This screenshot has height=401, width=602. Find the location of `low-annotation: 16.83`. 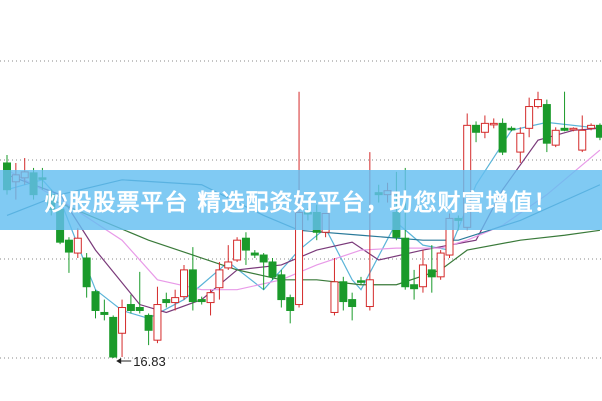

low-annotation: 16.83 is located at coordinates (141, 361).